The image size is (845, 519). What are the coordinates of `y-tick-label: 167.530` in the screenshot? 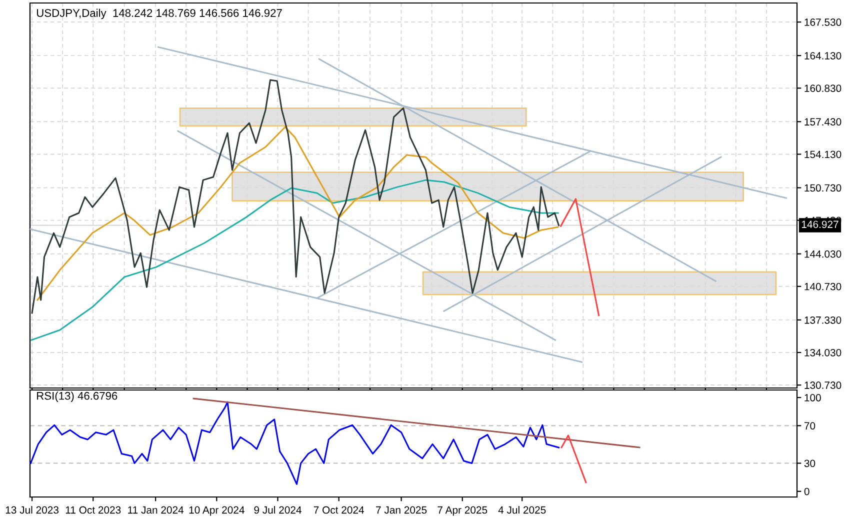 It's located at (823, 22).